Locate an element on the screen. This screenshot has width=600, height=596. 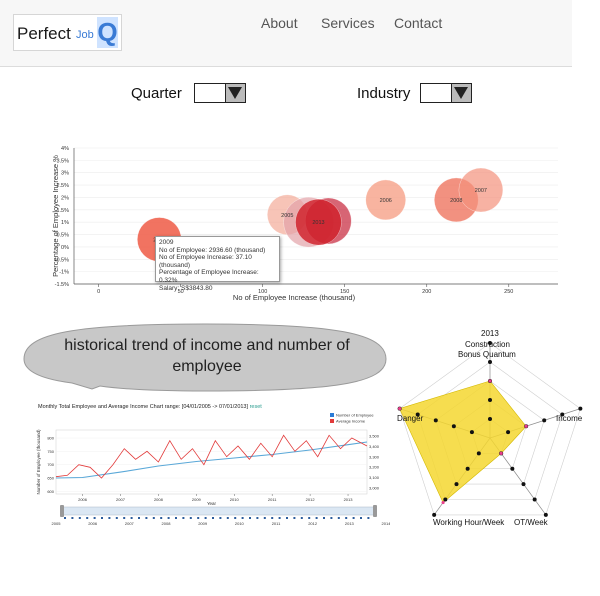
line-x-tick-label: 2006 is located at coordinates (83, 499).